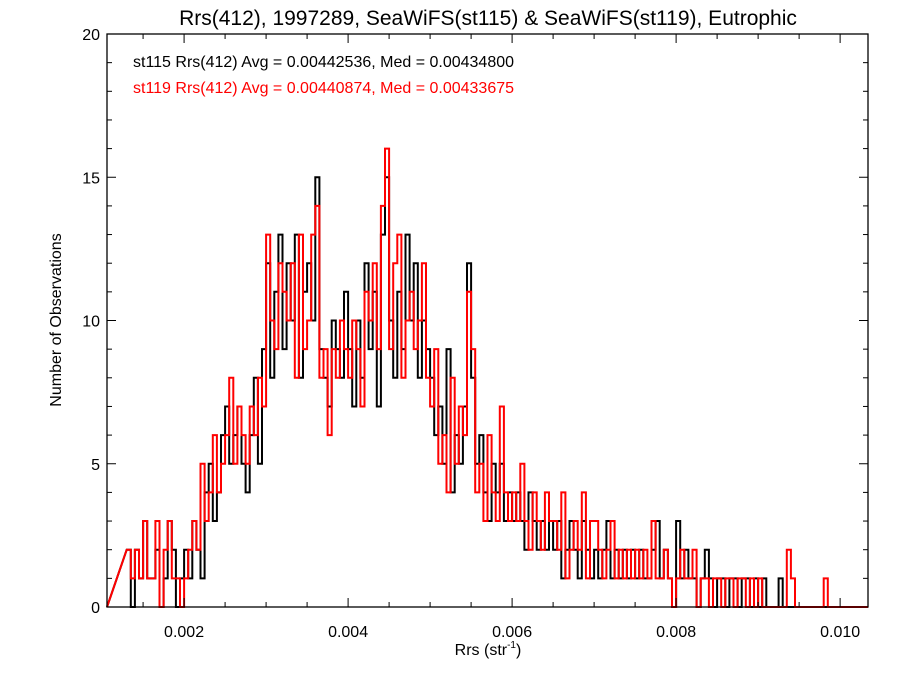  What do you see at coordinates (676, 632) in the screenshot?
I see `x-tick-label: 0.008` at bounding box center [676, 632].